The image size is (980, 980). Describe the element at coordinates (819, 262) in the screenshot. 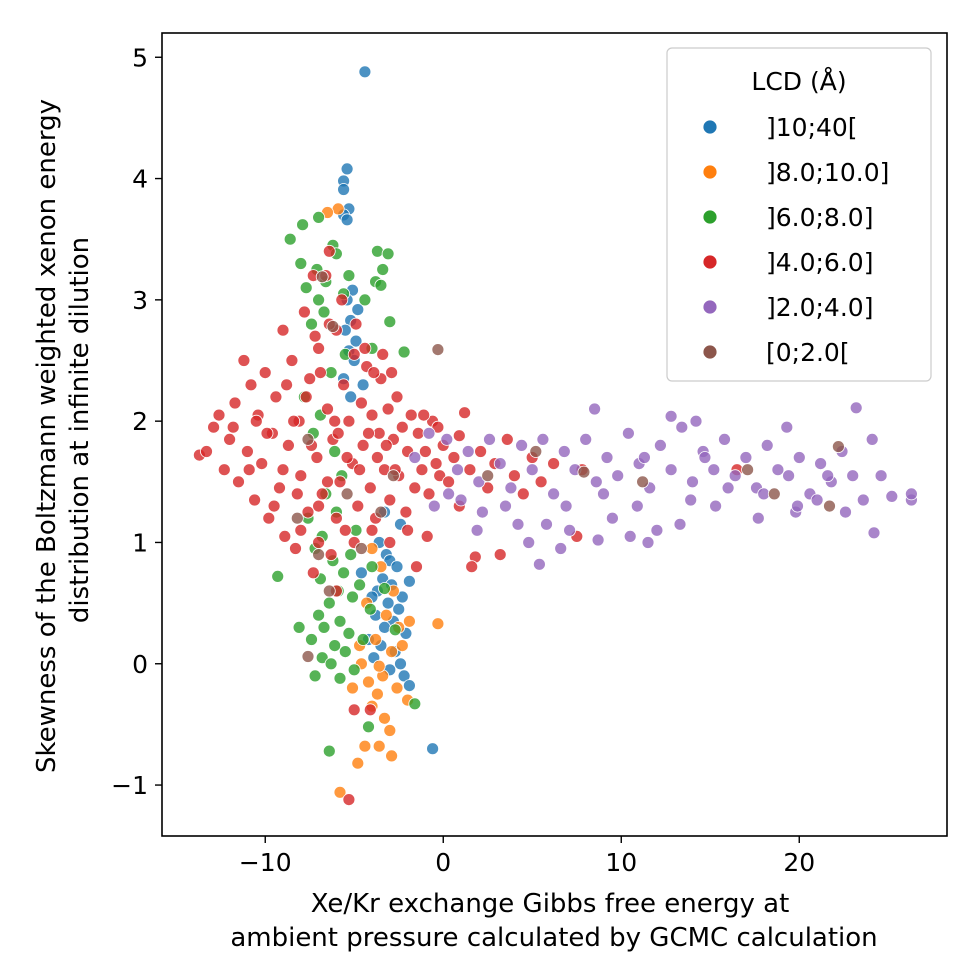

I see `legend-label: ]4.0;6.0]` at that location.